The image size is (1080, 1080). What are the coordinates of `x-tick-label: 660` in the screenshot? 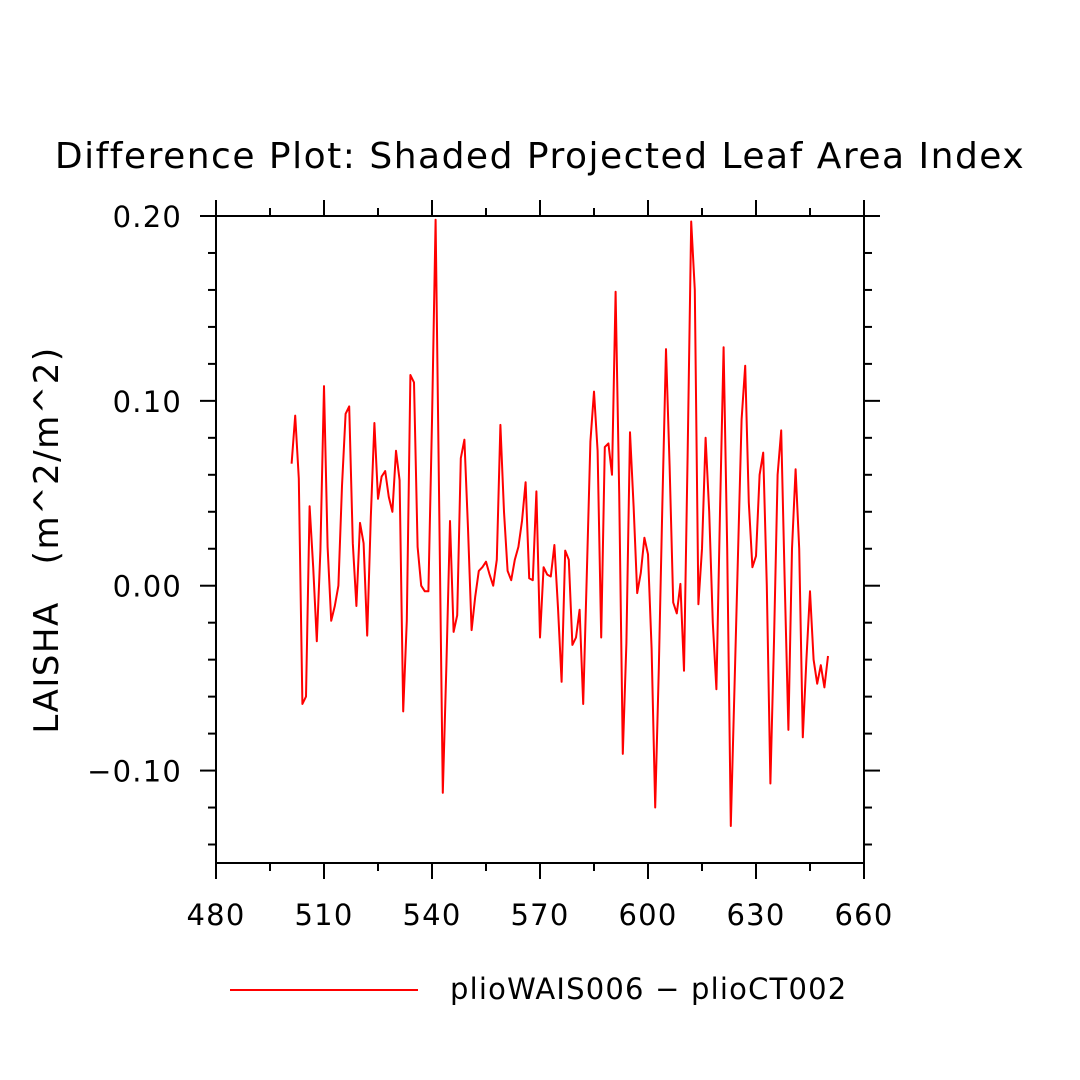 It's located at (864, 915).